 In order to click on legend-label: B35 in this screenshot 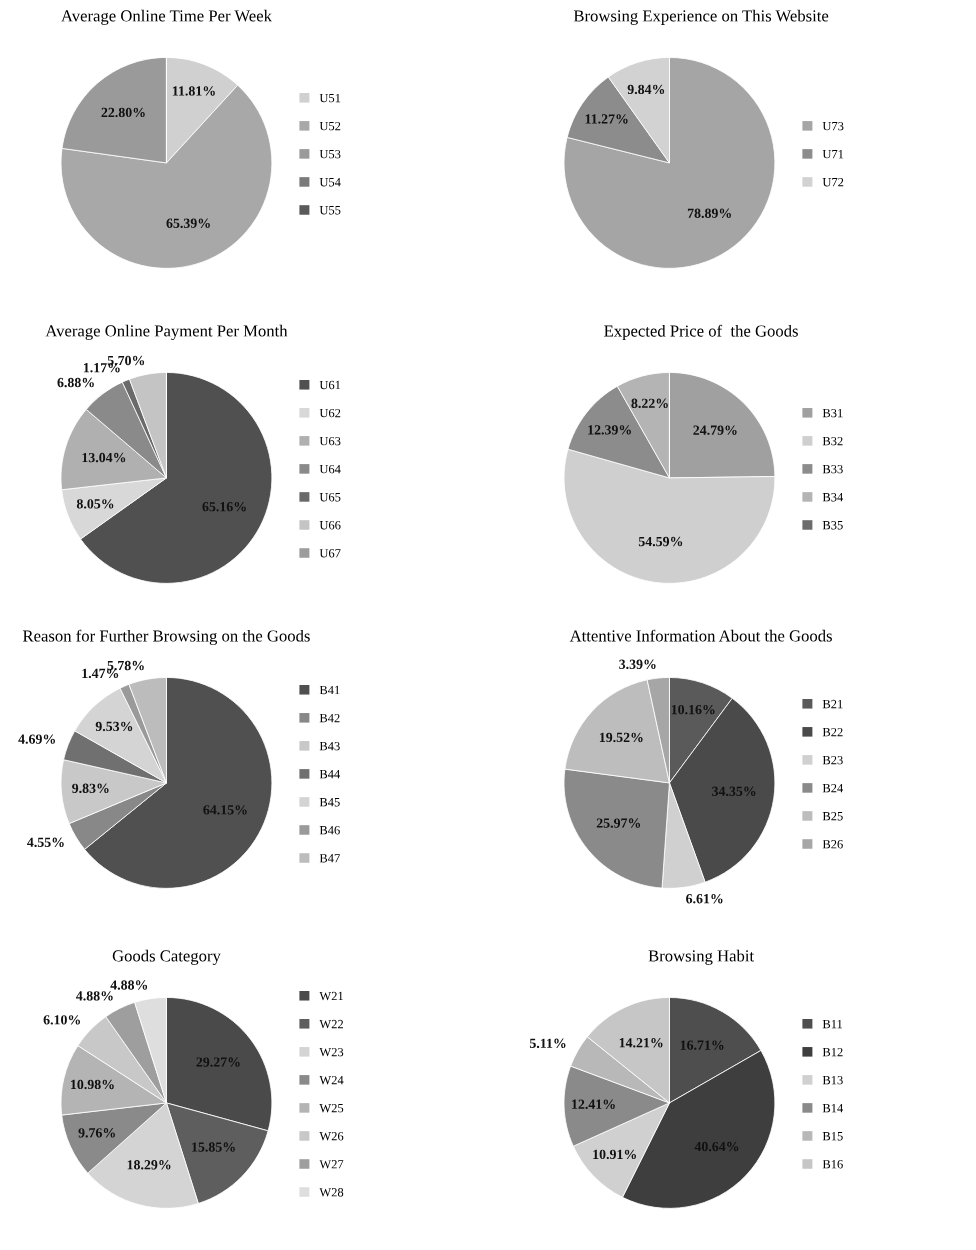, I will do `click(832, 525)`.